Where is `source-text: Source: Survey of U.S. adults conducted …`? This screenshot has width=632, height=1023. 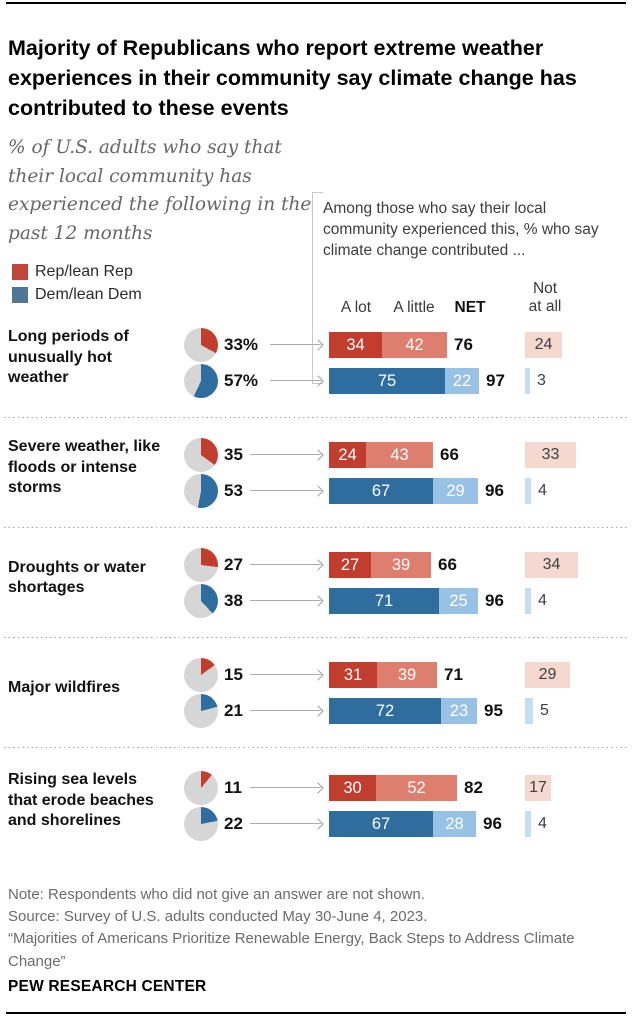 source-text: Source: Survey of U.S. adults conducted … is located at coordinates (218, 917).